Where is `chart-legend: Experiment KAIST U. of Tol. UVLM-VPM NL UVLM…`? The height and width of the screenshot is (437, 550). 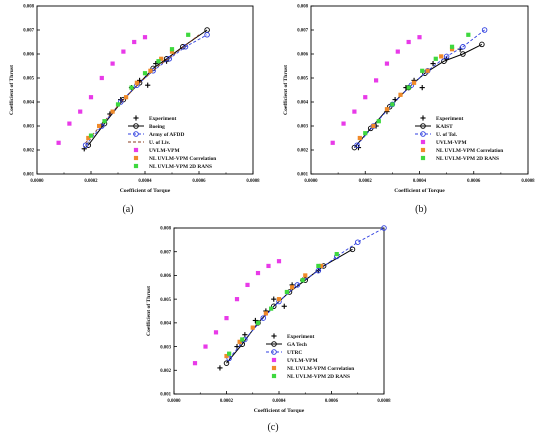
chart-legend: Experiment KAIST U. of Tol. UVLM-VPM NL UVLM… is located at coordinates (459, 138).